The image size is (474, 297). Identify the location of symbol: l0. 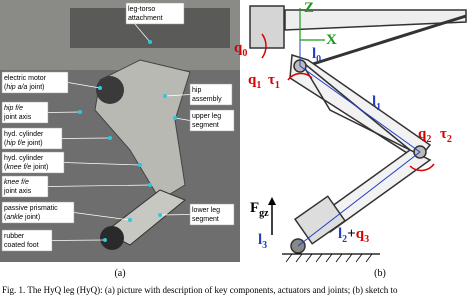
(316, 55).